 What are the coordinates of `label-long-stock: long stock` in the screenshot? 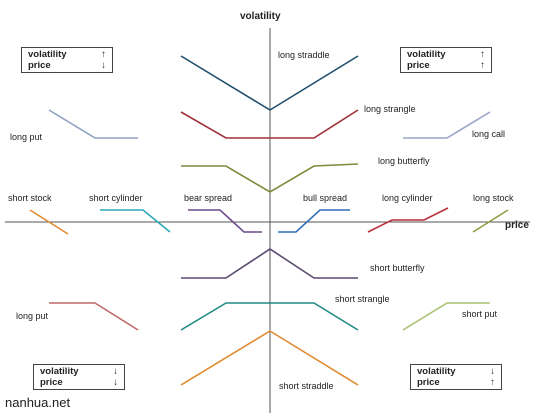 It's located at (493, 198).